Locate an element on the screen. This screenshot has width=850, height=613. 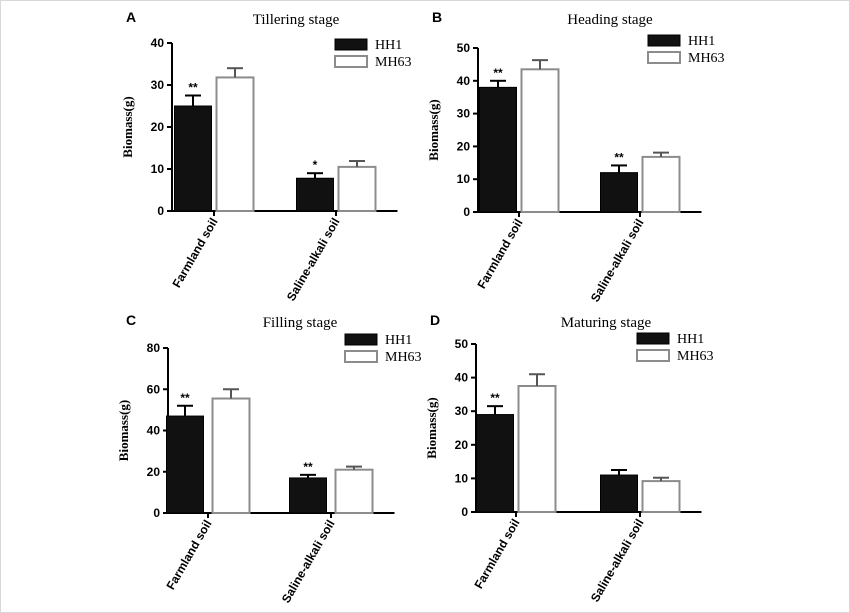
y-tick-label: 80 is located at coordinates (154, 348).